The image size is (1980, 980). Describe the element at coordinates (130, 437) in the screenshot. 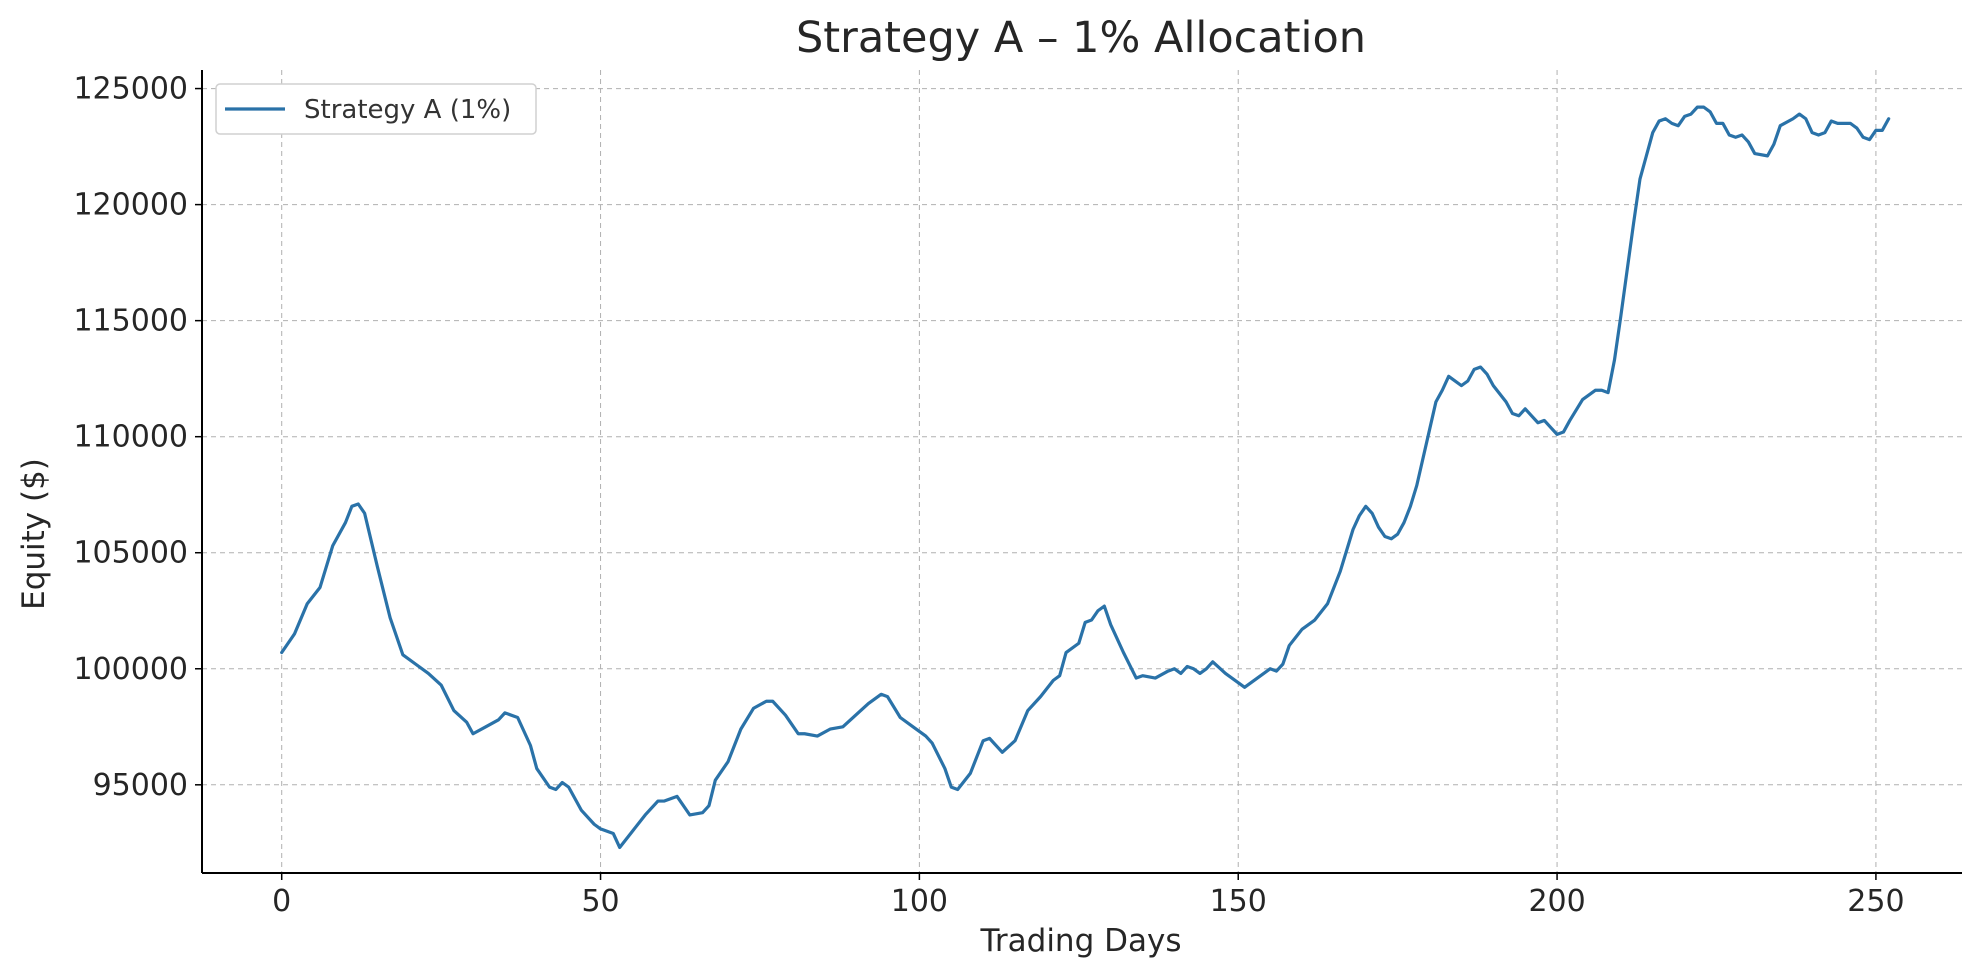

I see `y-tick-label: 110000` at that location.